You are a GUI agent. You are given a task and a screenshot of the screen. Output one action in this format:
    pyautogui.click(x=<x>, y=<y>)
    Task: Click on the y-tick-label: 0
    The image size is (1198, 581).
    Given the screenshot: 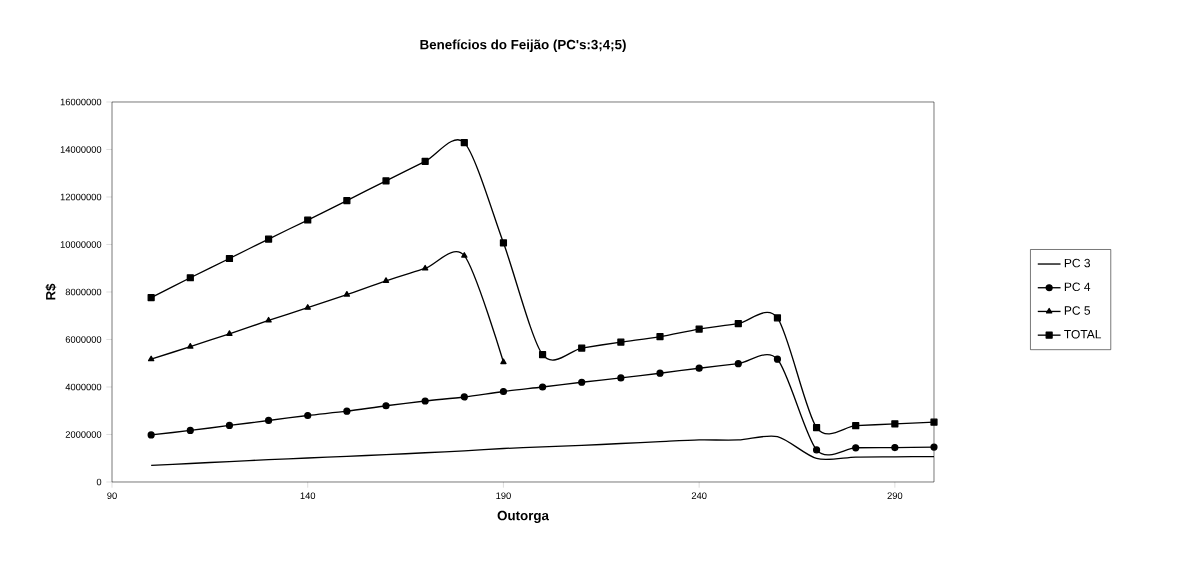 What is the action you would take?
    pyautogui.click(x=99, y=482)
    